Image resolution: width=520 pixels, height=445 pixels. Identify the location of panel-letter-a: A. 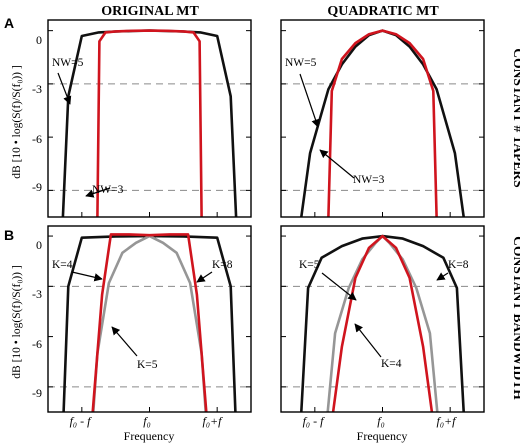
(9, 23).